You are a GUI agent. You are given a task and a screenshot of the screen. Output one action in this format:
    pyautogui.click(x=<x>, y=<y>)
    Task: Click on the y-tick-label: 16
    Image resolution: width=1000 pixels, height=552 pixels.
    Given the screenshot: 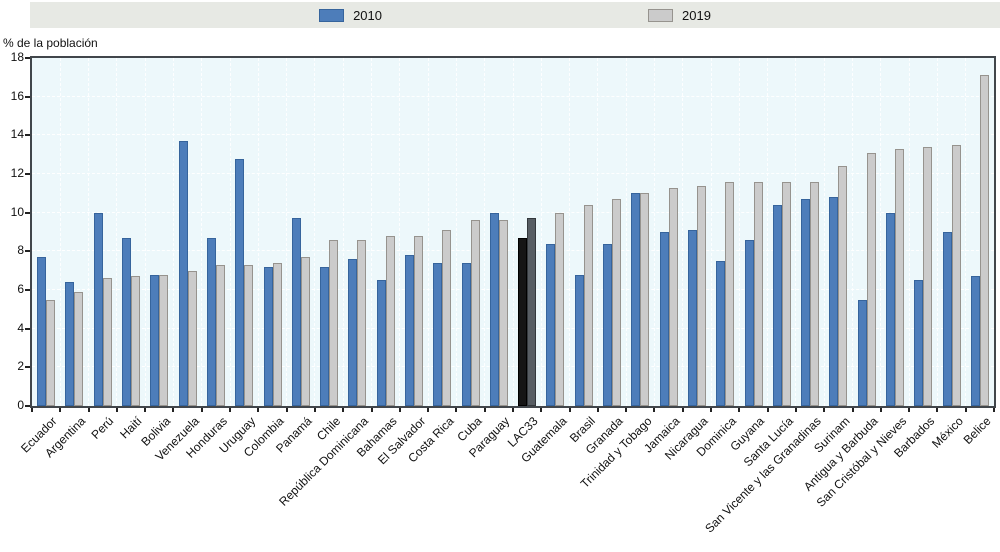 What is the action you would take?
    pyautogui.click(x=17, y=95)
    